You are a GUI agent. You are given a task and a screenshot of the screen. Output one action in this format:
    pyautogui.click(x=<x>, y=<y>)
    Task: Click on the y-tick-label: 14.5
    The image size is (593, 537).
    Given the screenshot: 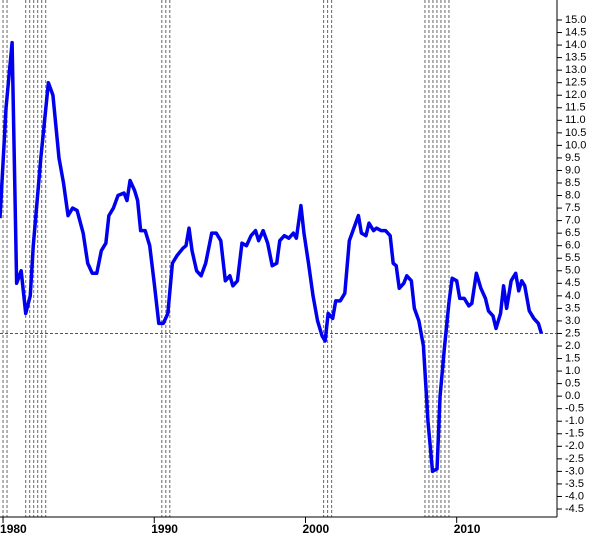 What is the action you would take?
    pyautogui.click(x=575, y=32)
    